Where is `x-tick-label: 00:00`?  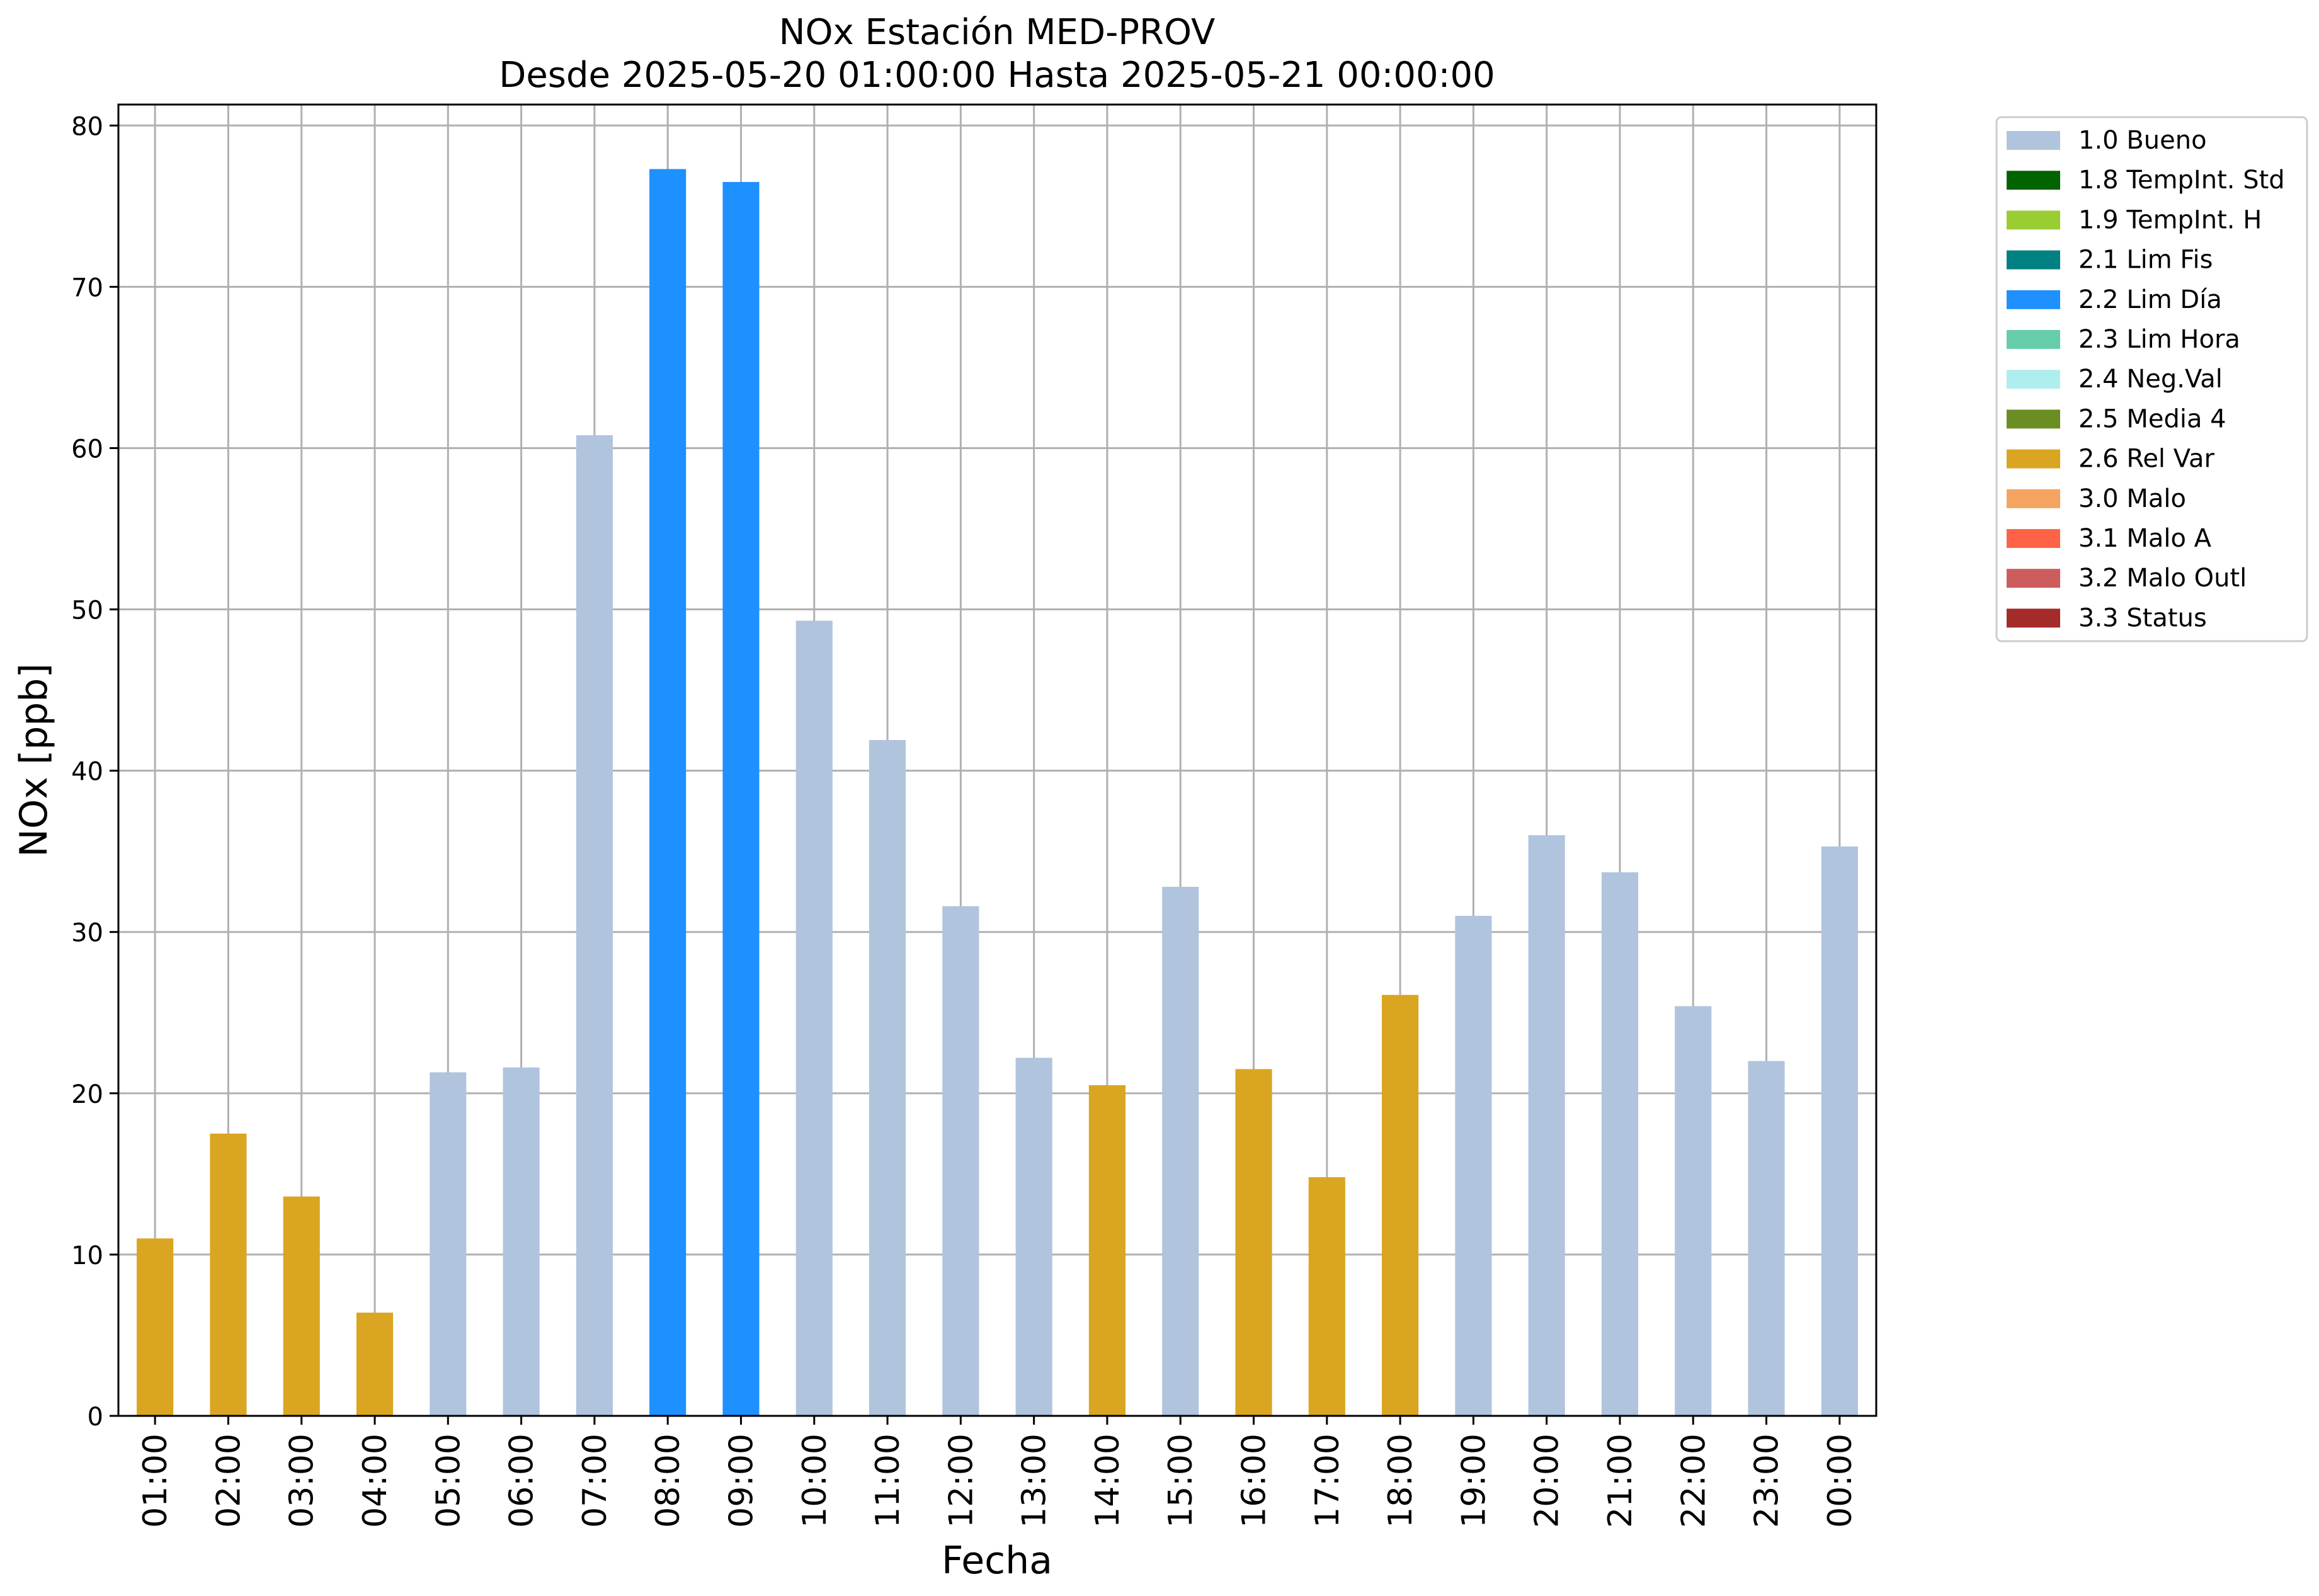 x-tick-label: 00:00 is located at coordinates (1840, 1481).